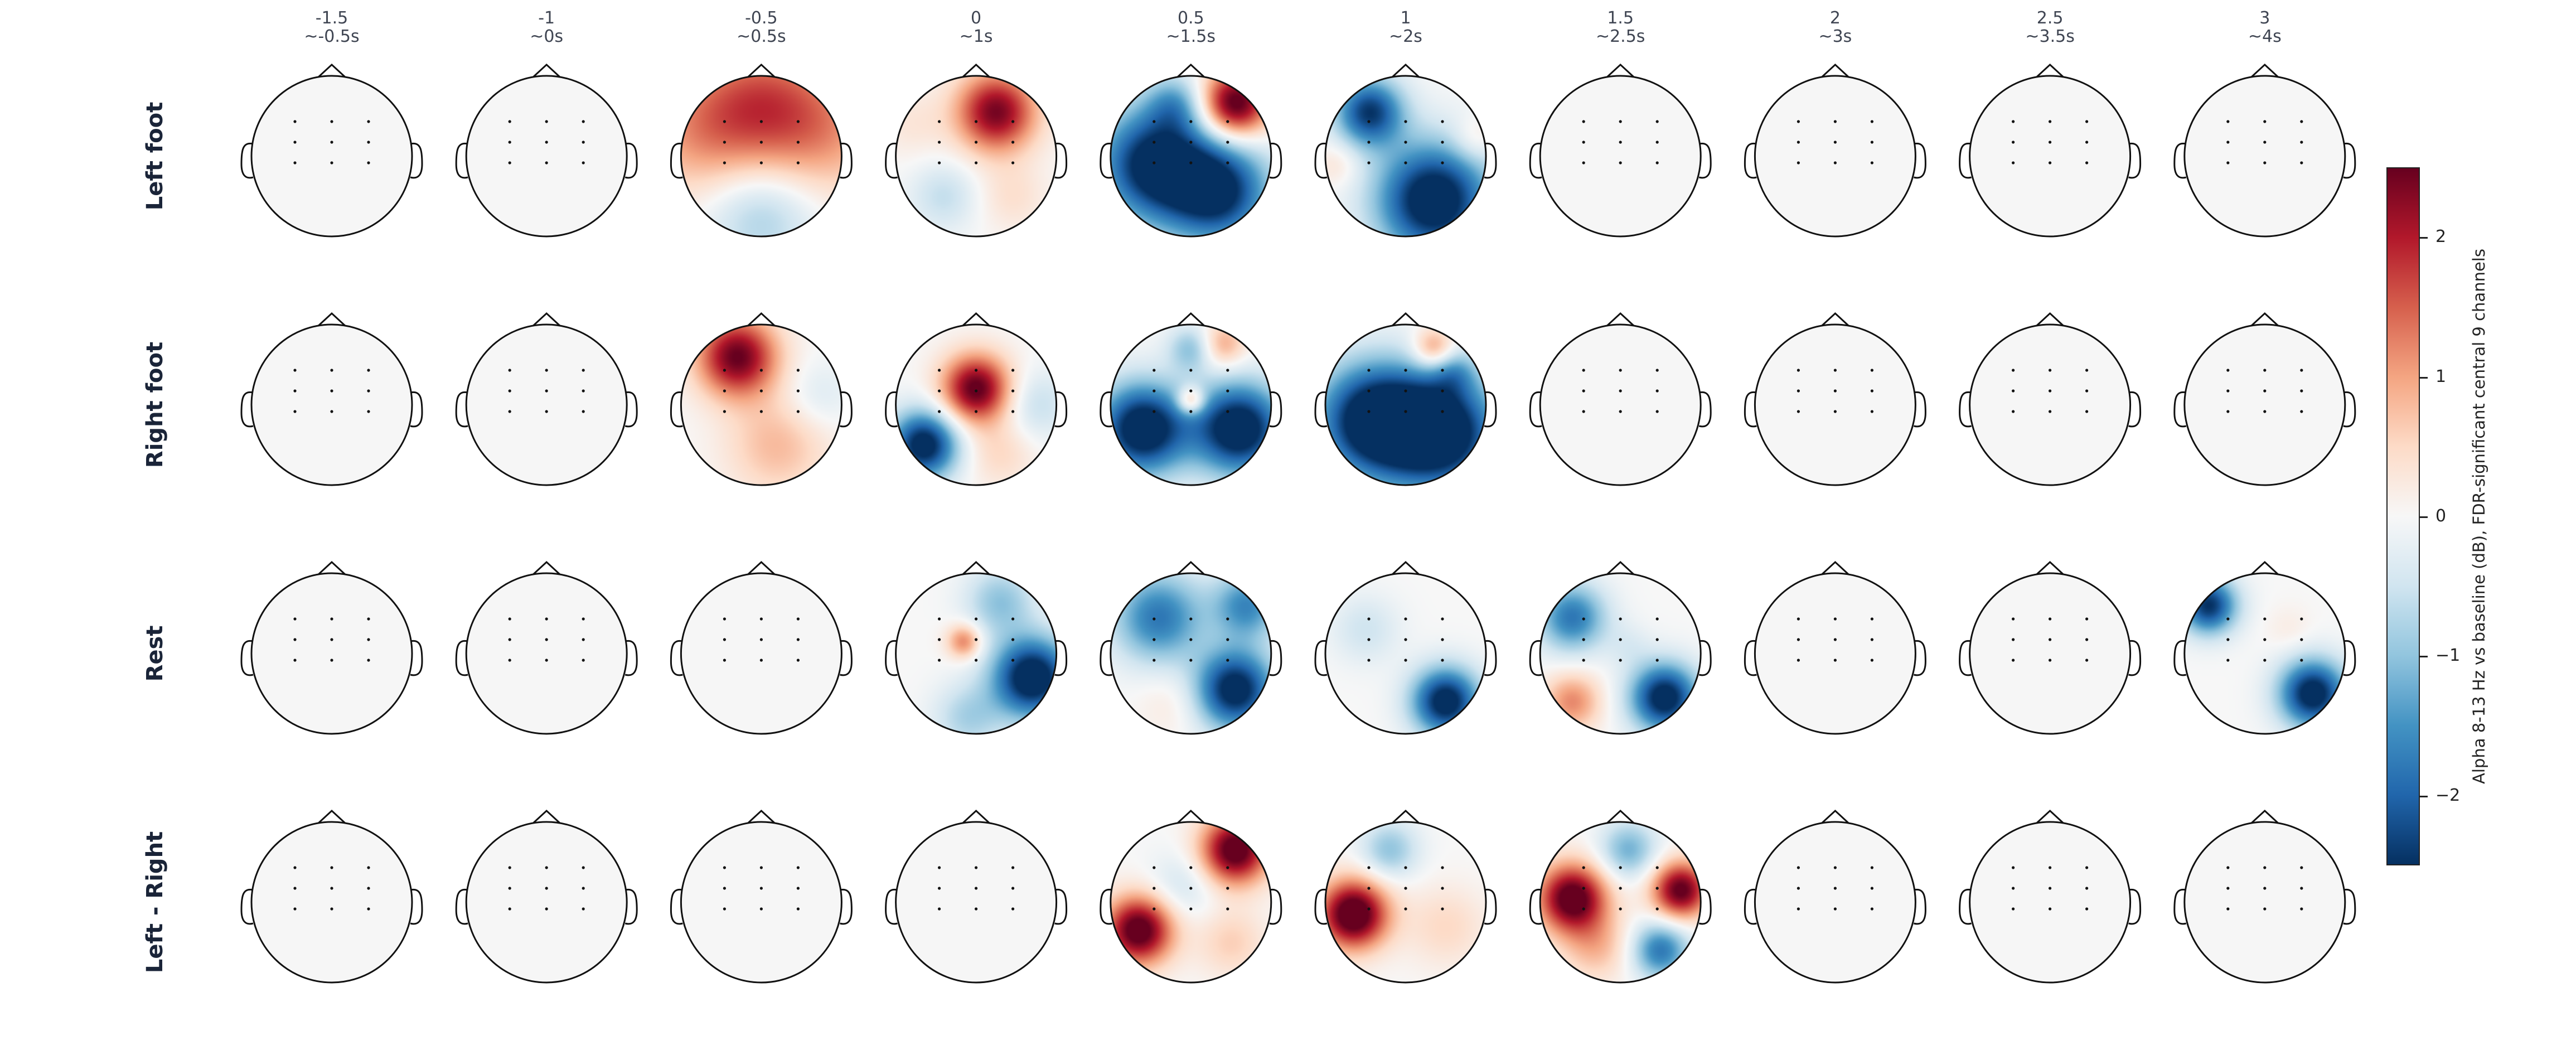 The height and width of the screenshot is (1055, 2576). Describe the element at coordinates (2424, 796) in the screenshot. I see `colorbar-tick` at that location.